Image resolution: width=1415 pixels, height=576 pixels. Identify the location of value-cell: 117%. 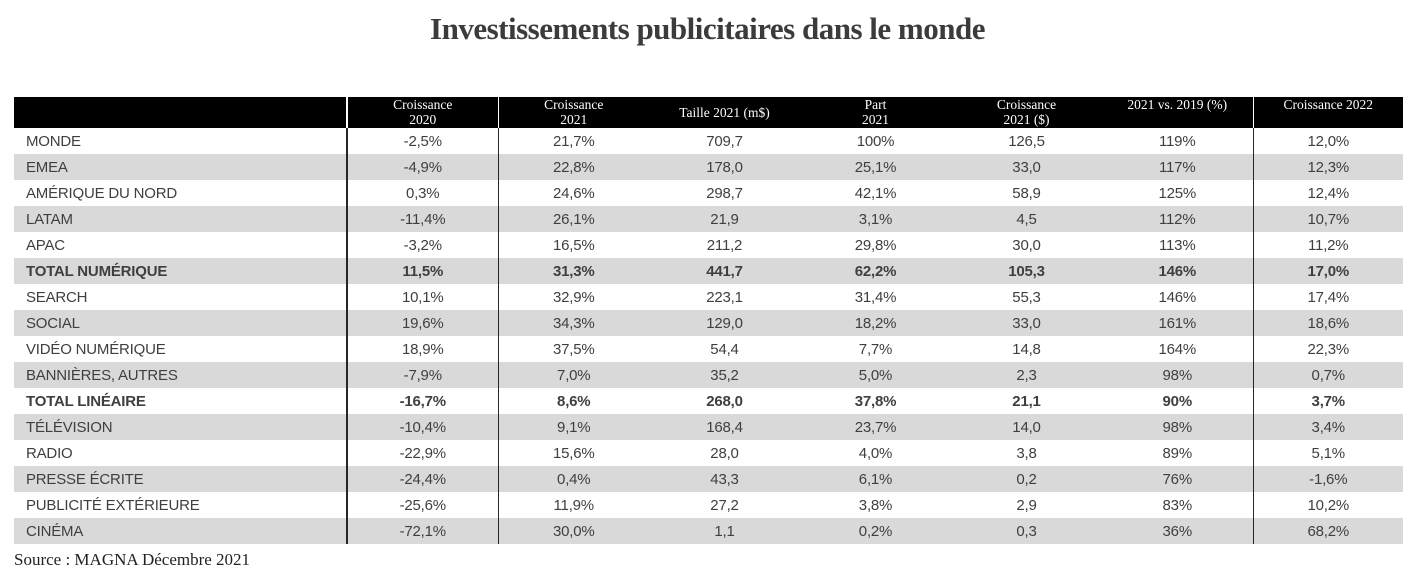
(1177, 167).